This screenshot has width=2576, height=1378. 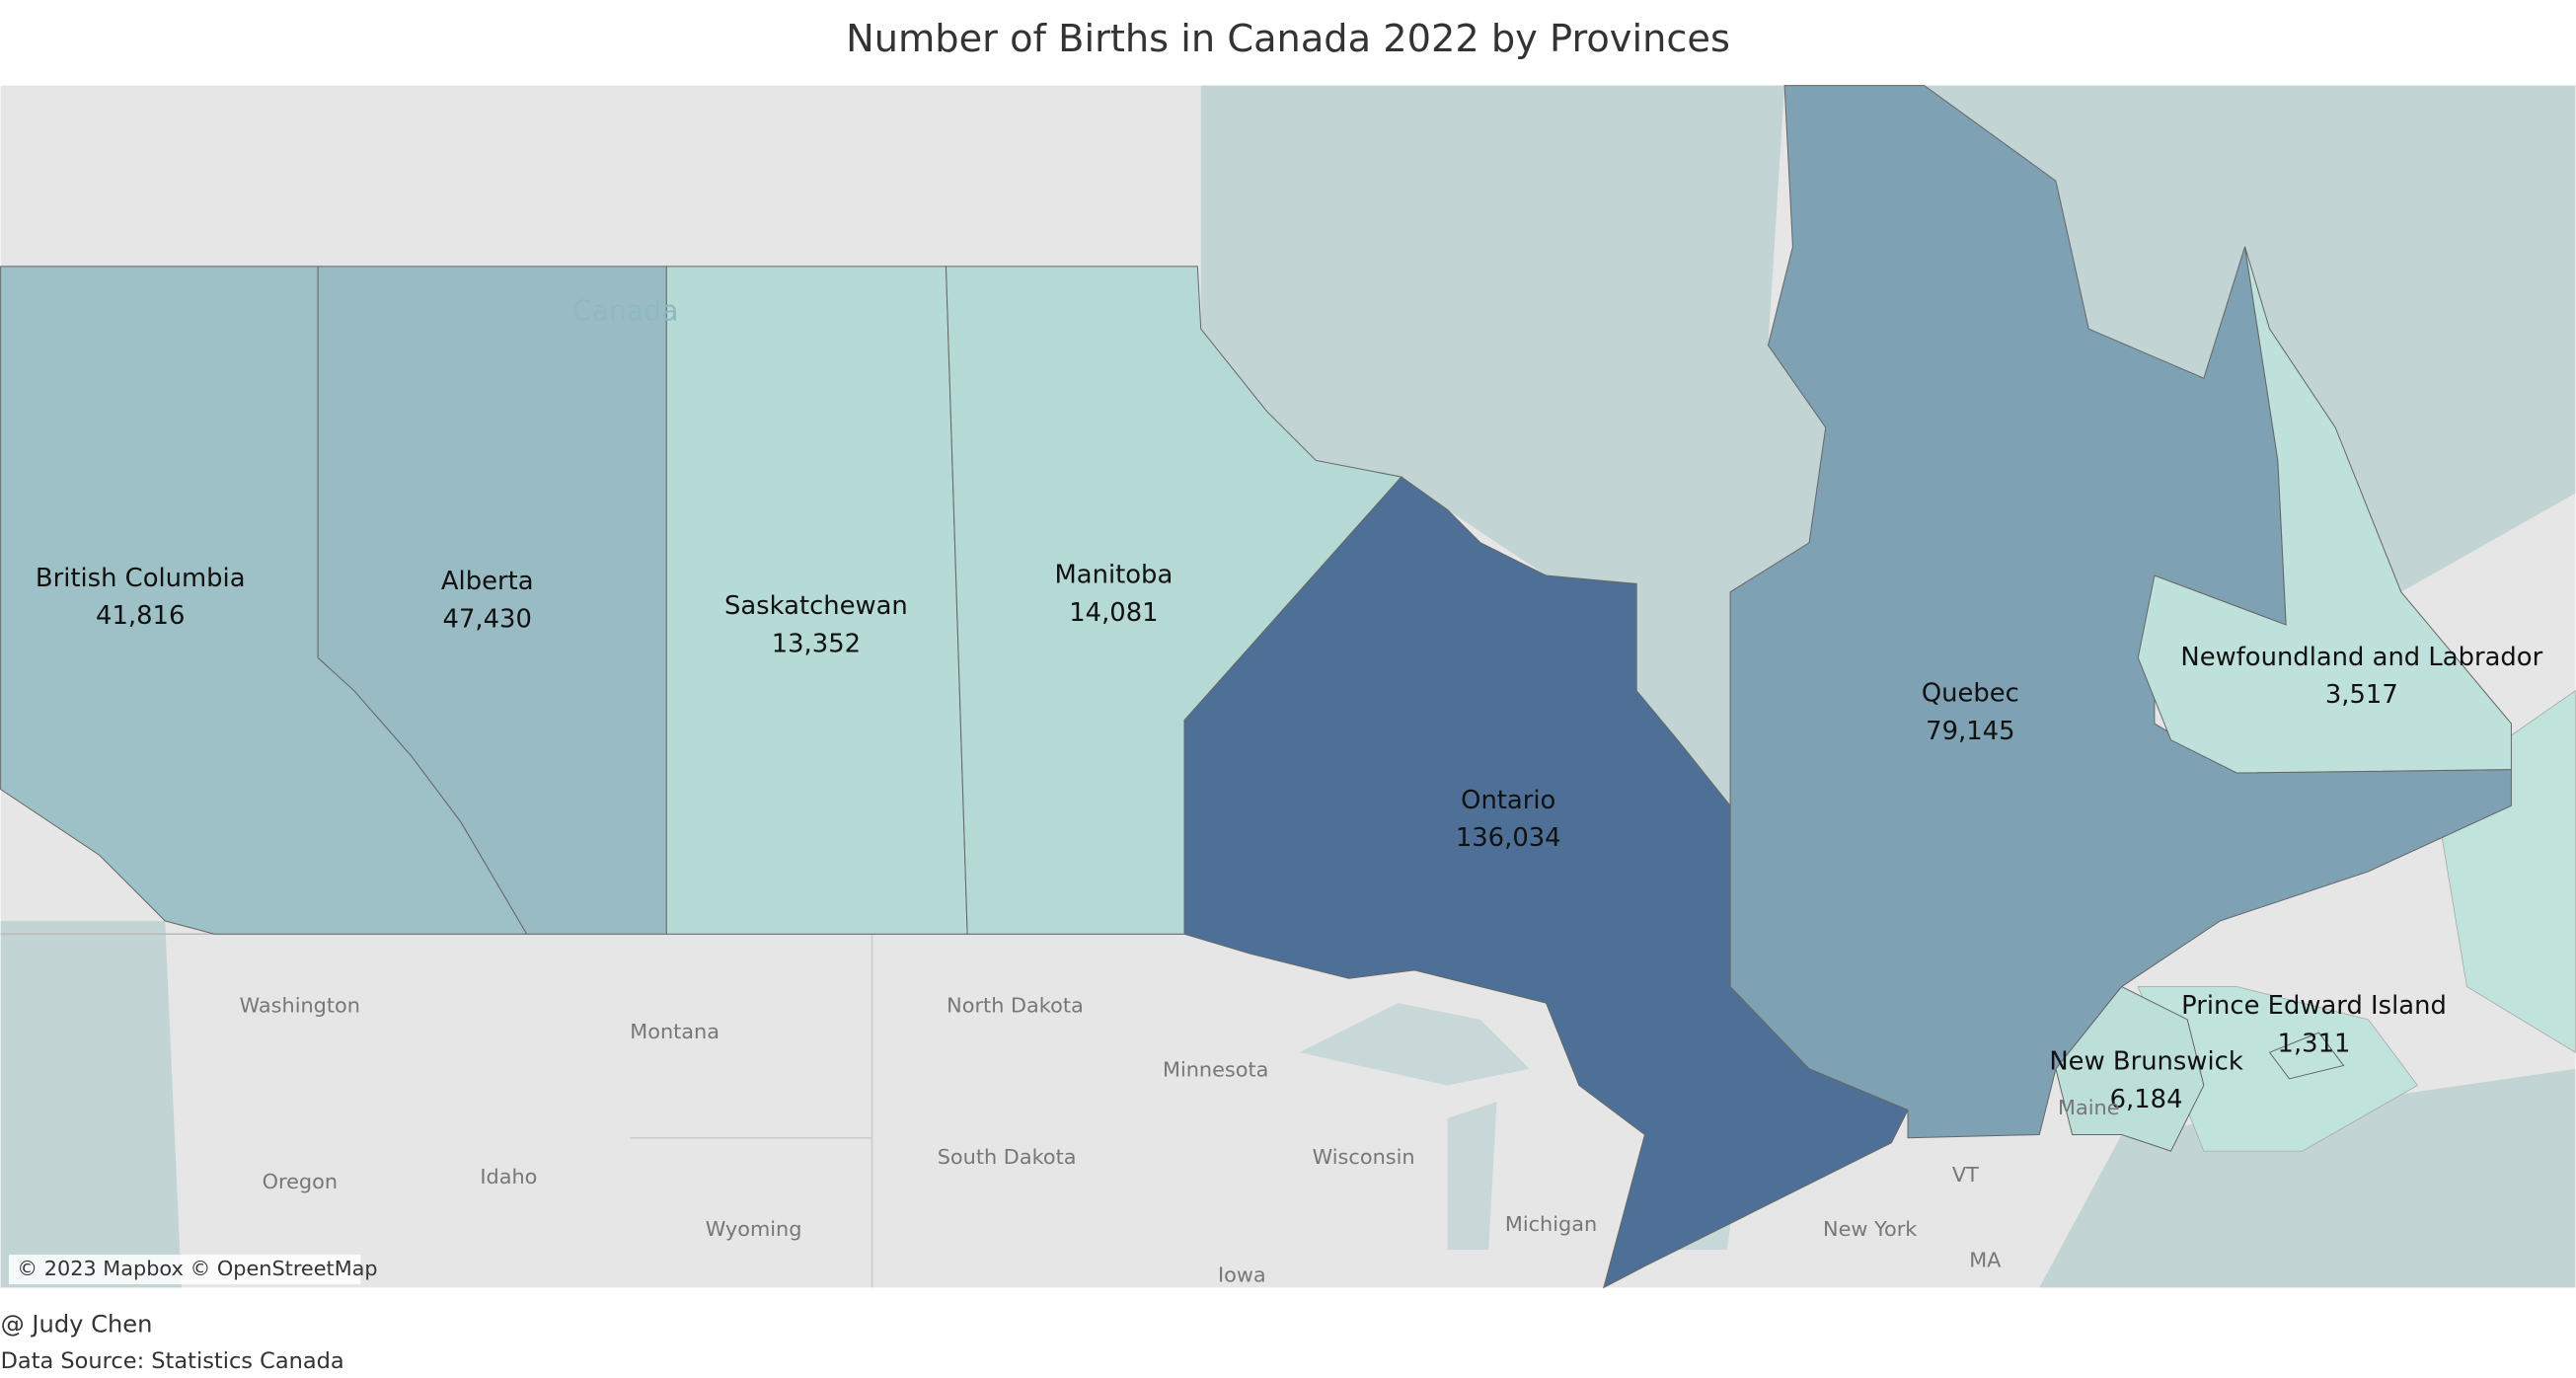 What do you see at coordinates (2089, 1107) in the screenshot?
I see `base-map-label: Maine` at bounding box center [2089, 1107].